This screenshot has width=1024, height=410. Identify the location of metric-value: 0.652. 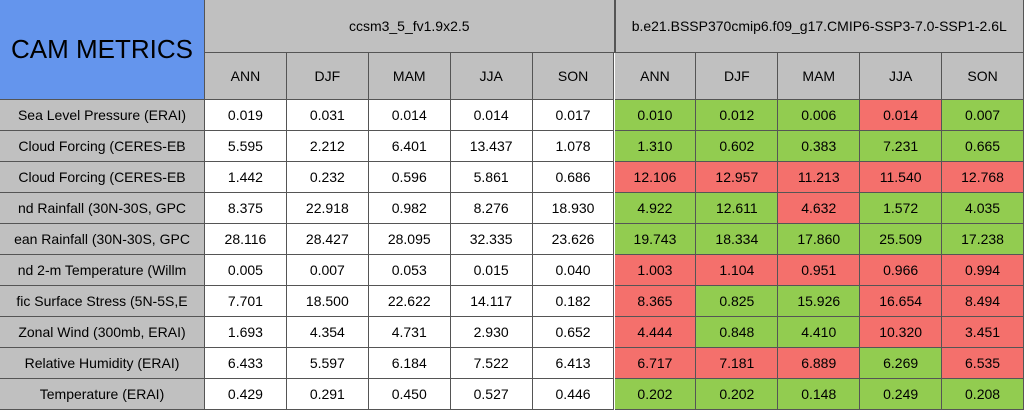
(573, 332).